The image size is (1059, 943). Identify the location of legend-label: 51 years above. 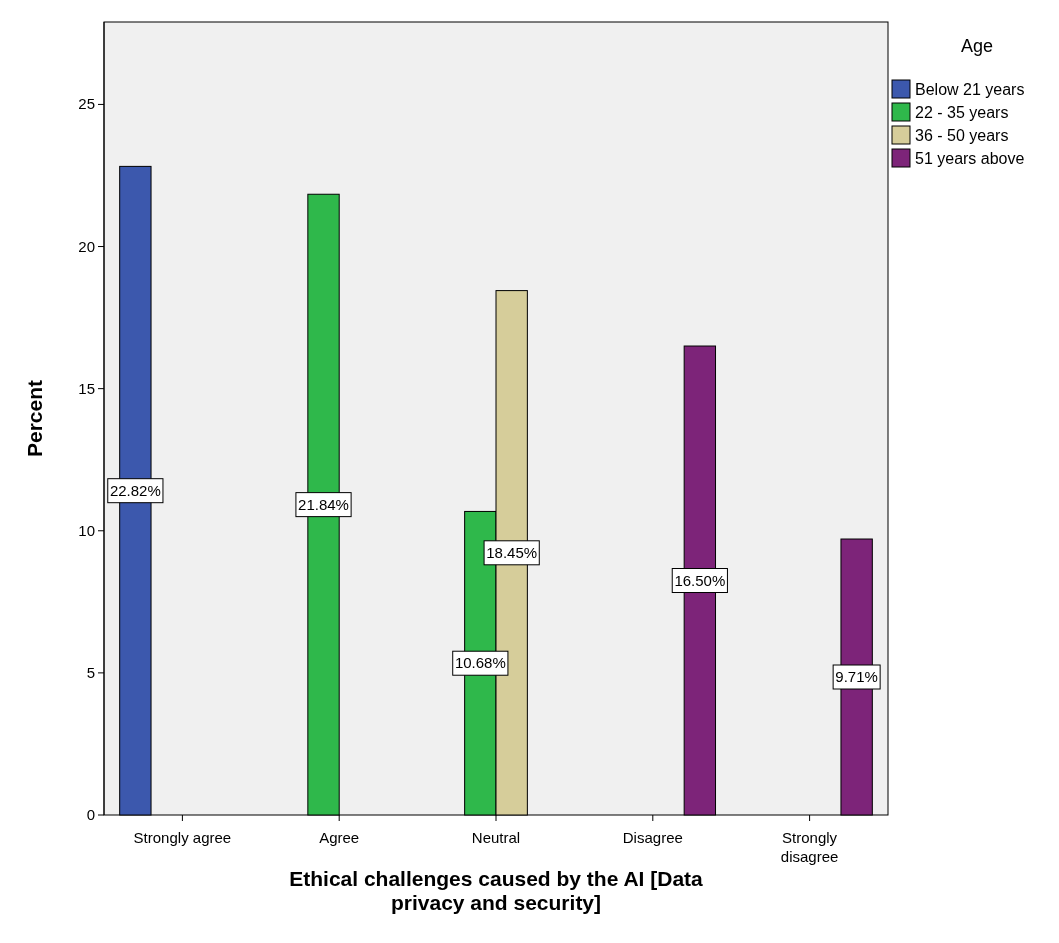
(970, 158).